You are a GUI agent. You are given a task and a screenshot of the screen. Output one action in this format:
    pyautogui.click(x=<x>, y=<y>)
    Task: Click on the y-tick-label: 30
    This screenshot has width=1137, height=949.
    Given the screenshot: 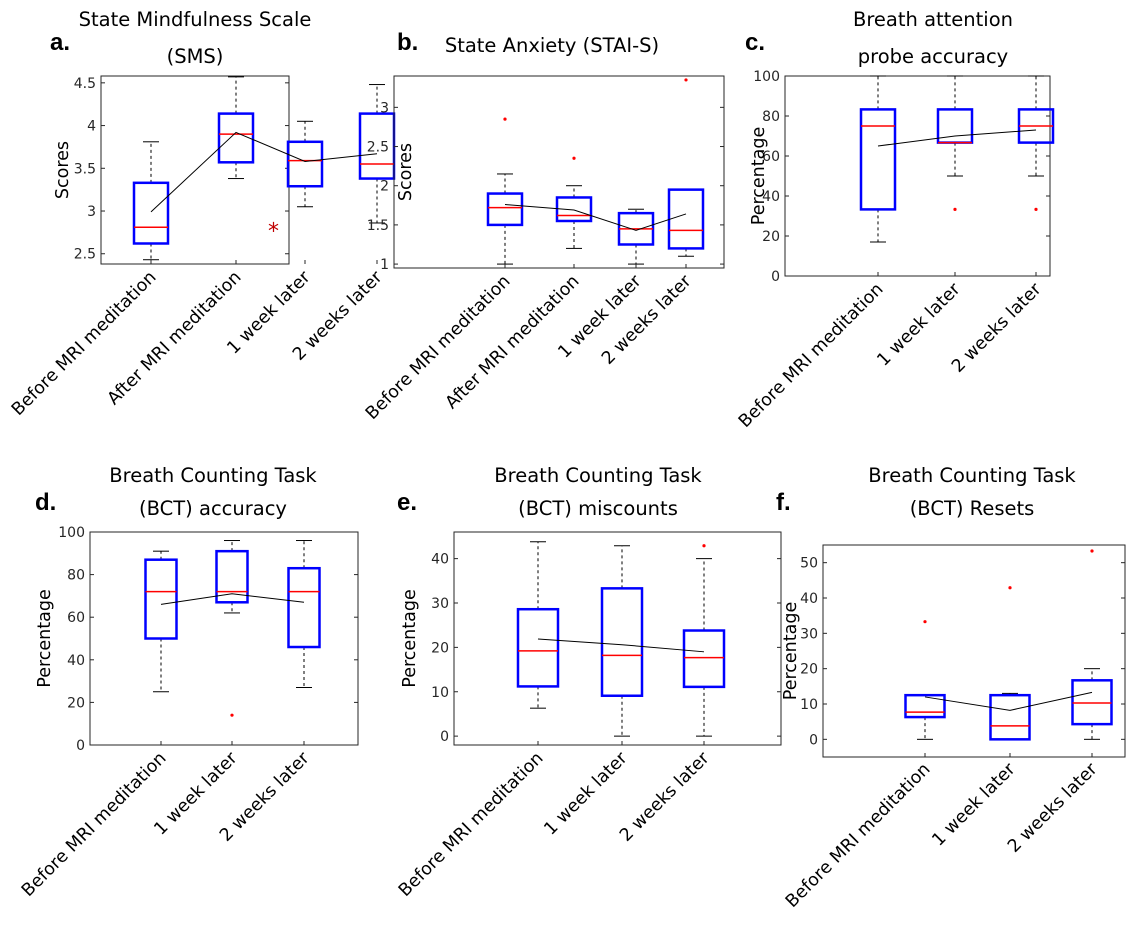 What is the action you would take?
    pyautogui.click(x=440, y=604)
    